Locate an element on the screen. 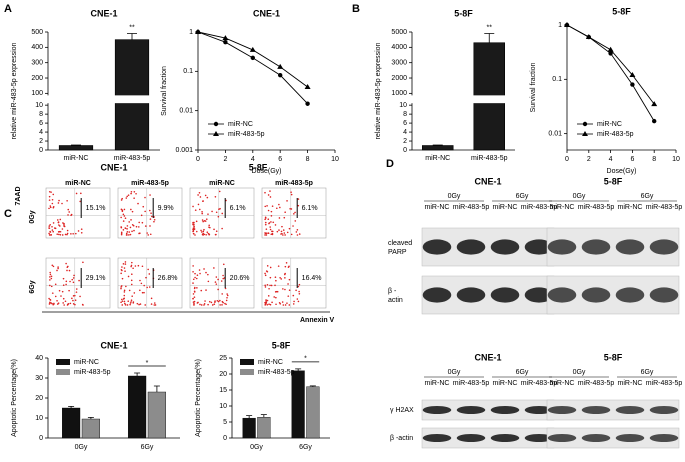 The width and height of the screenshot is (685, 462). percentage: 26.8% is located at coordinates (168, 278).